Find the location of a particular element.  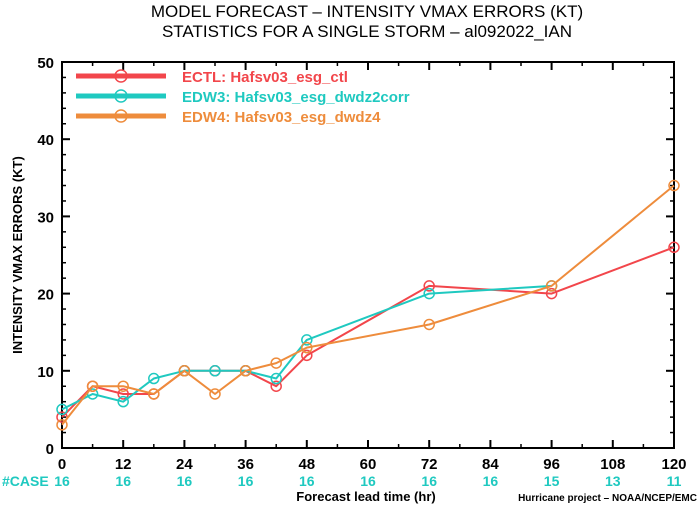

x-tick-label: 12 is located at coordinates (123, 464).